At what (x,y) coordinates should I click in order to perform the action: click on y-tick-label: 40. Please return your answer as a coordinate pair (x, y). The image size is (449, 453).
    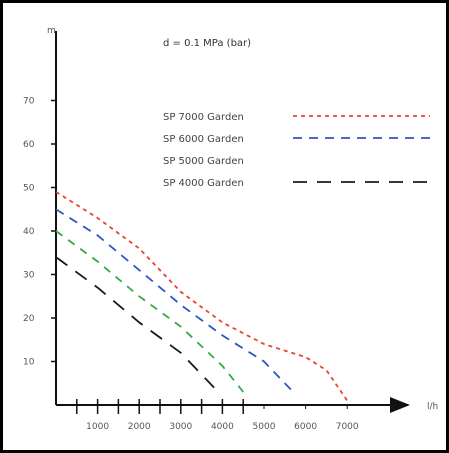
    Looking at the image, I should click on (29, 232).